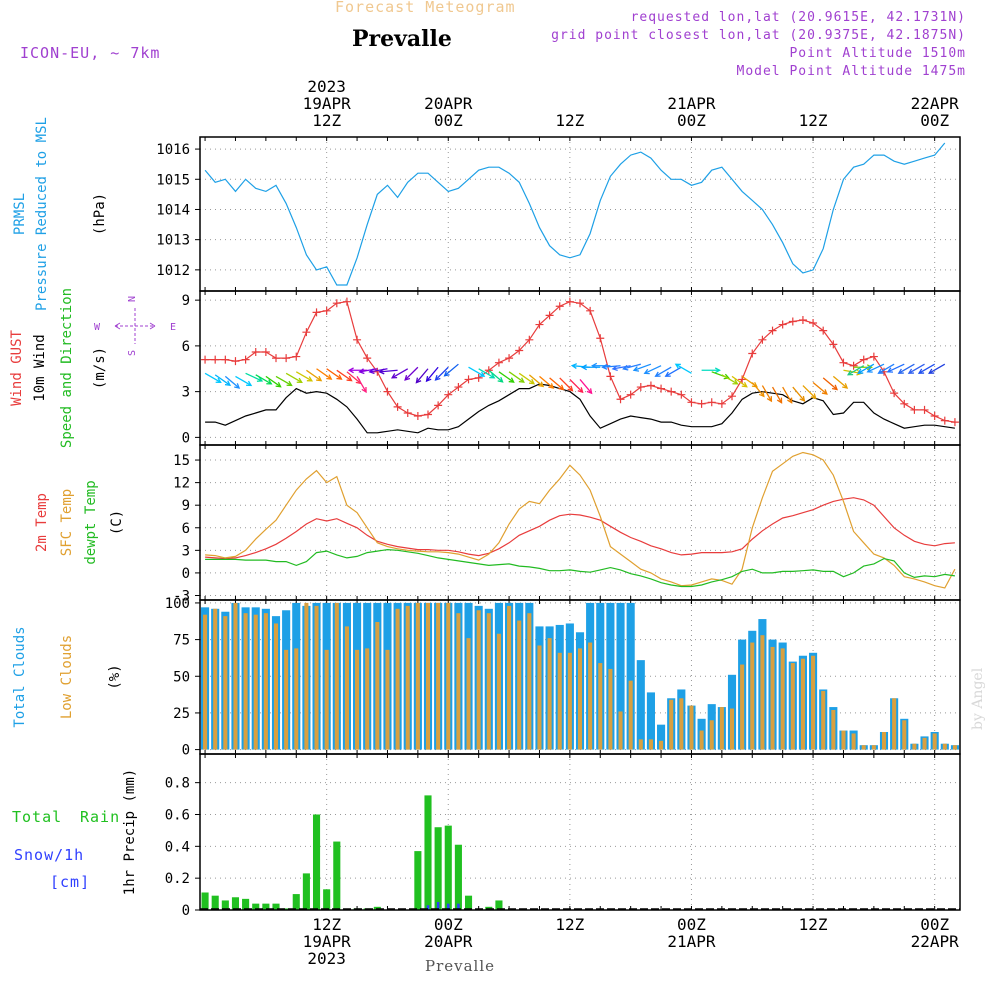 The image size is (1000, 1000). I want to click on panel-frame, so click(580, 832).